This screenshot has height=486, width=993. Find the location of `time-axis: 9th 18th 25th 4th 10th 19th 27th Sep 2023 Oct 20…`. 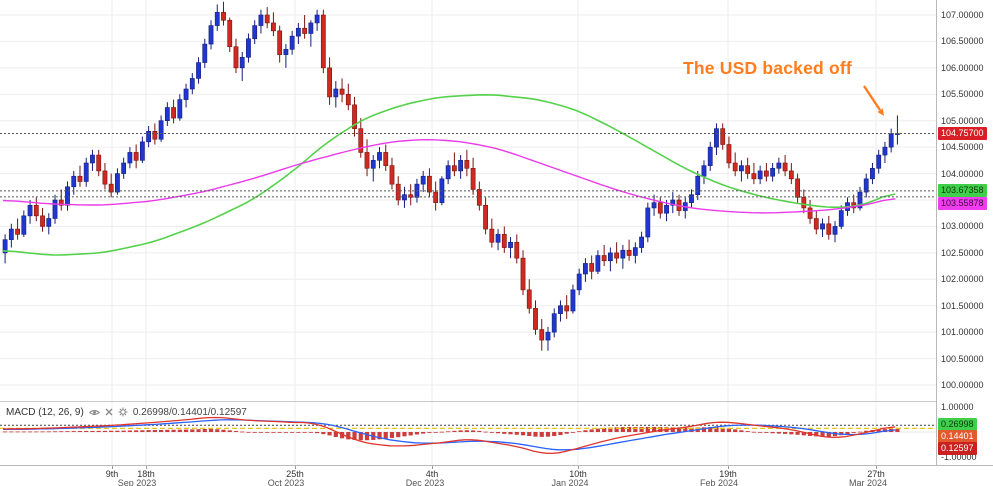

time-axis: 9th 18th 25th 4th 10th 19th 27th Sep 2023 Oct 20… is located at coordinates (496, 475).